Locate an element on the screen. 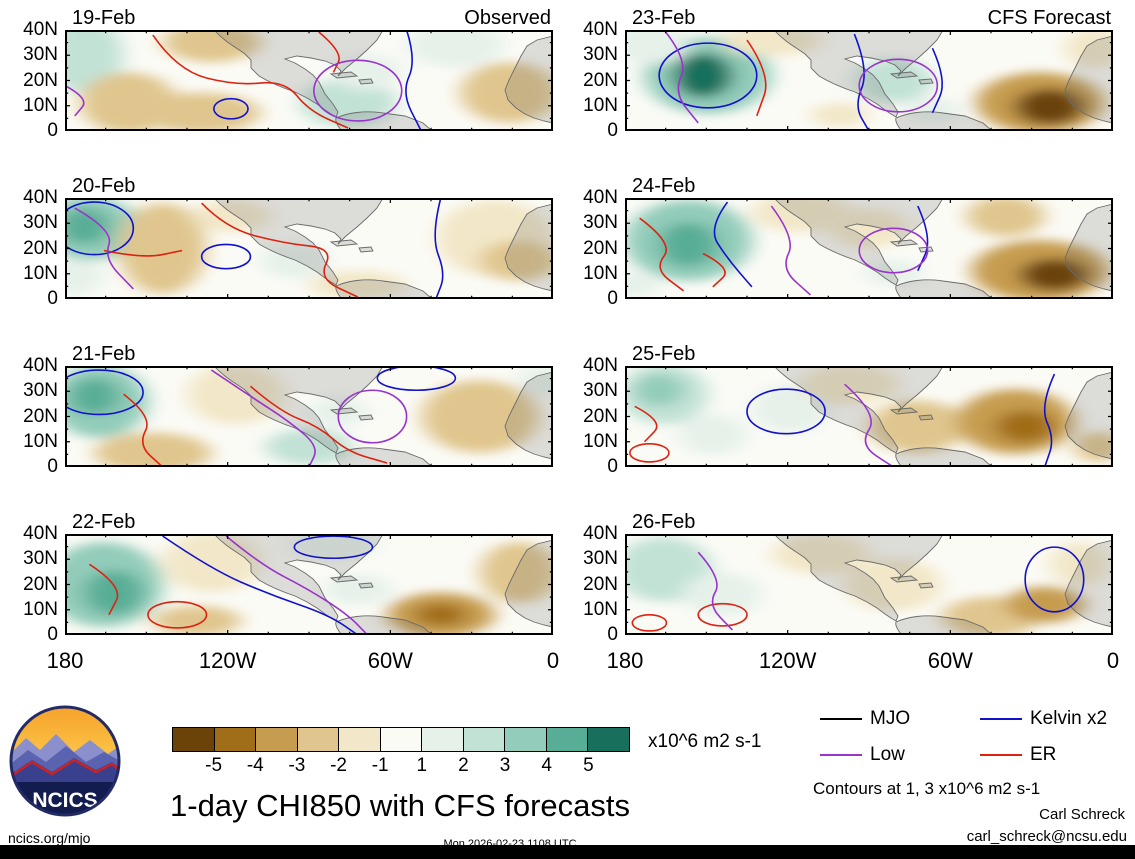 This screenshot has height=859, width=1135. panel-25-feb: 25-Feb 40N 30N 20N 10N 0 is located at coordinates (848, 408).